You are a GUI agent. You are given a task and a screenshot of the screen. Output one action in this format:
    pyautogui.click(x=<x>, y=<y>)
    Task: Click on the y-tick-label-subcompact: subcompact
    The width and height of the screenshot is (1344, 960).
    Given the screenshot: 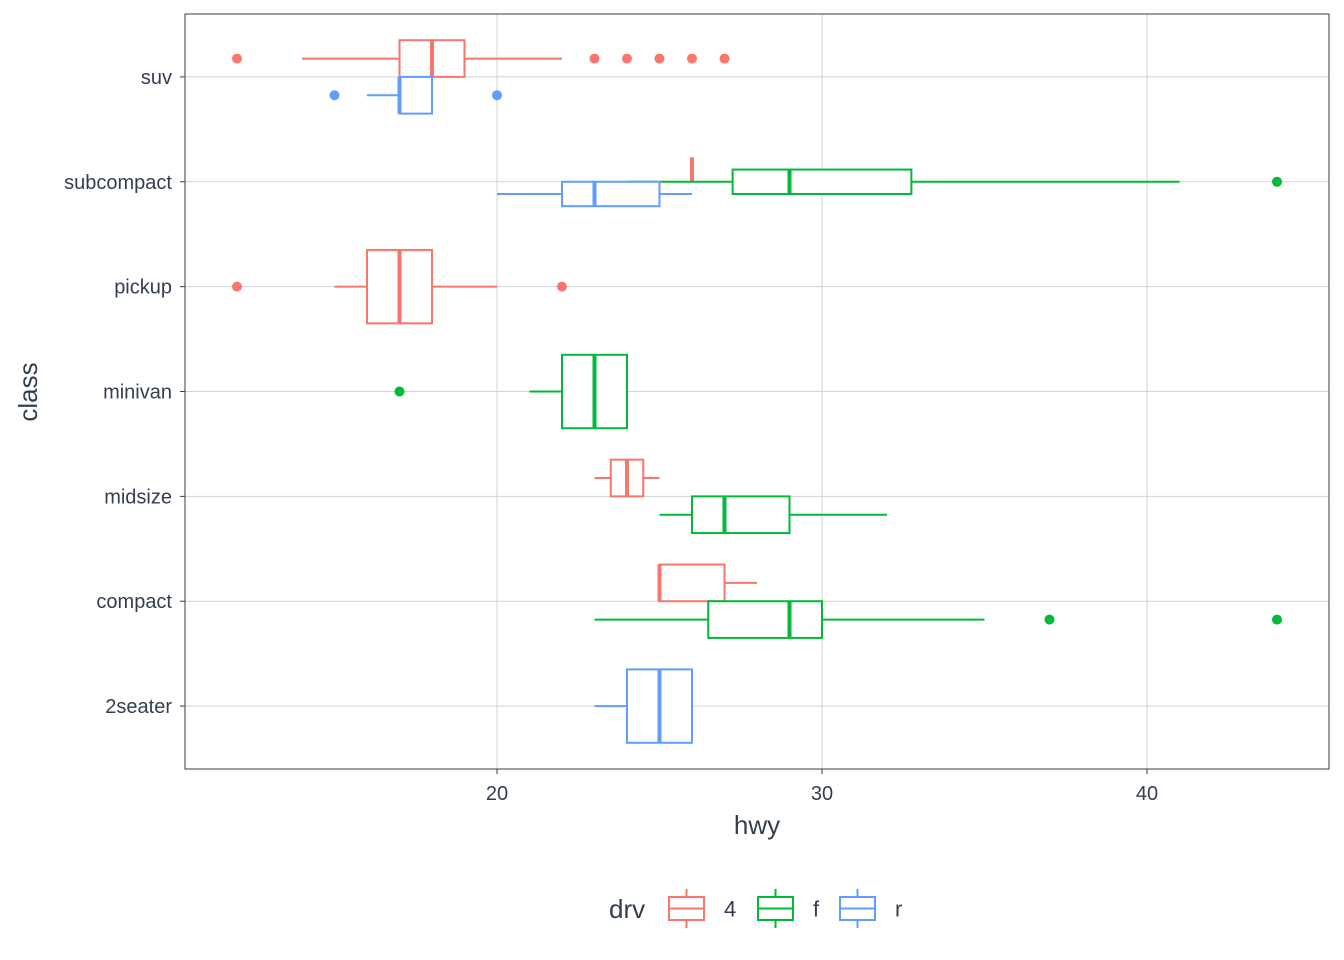 What is the action you would take?
    pyautogui.click(x=118, y=183)
    